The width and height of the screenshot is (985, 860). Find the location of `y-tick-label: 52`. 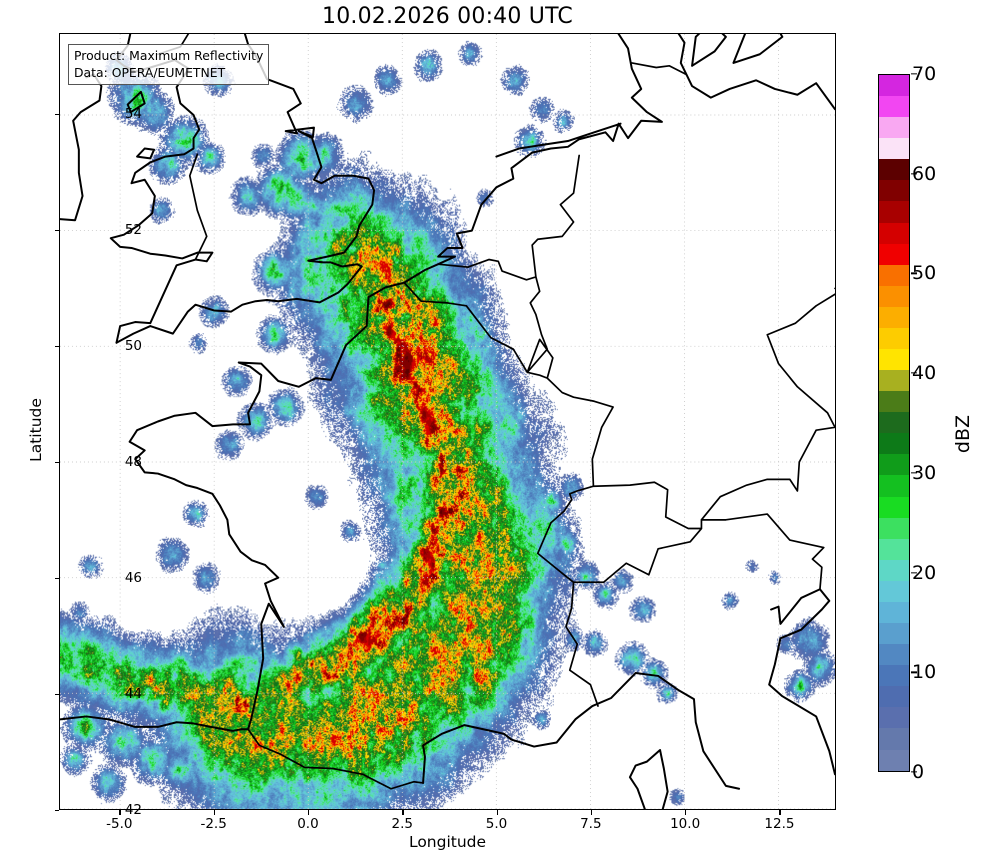

y-tick-label: 52 is located at coordinates (133, 230).